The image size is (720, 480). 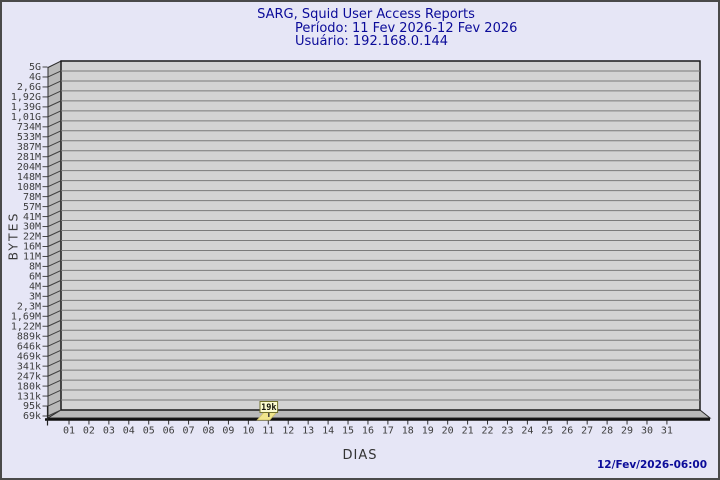 What do you see at coordinates (308, 431) in the screenshot?
I see `x-tick-label: 13` at bounding box center [308, 431].